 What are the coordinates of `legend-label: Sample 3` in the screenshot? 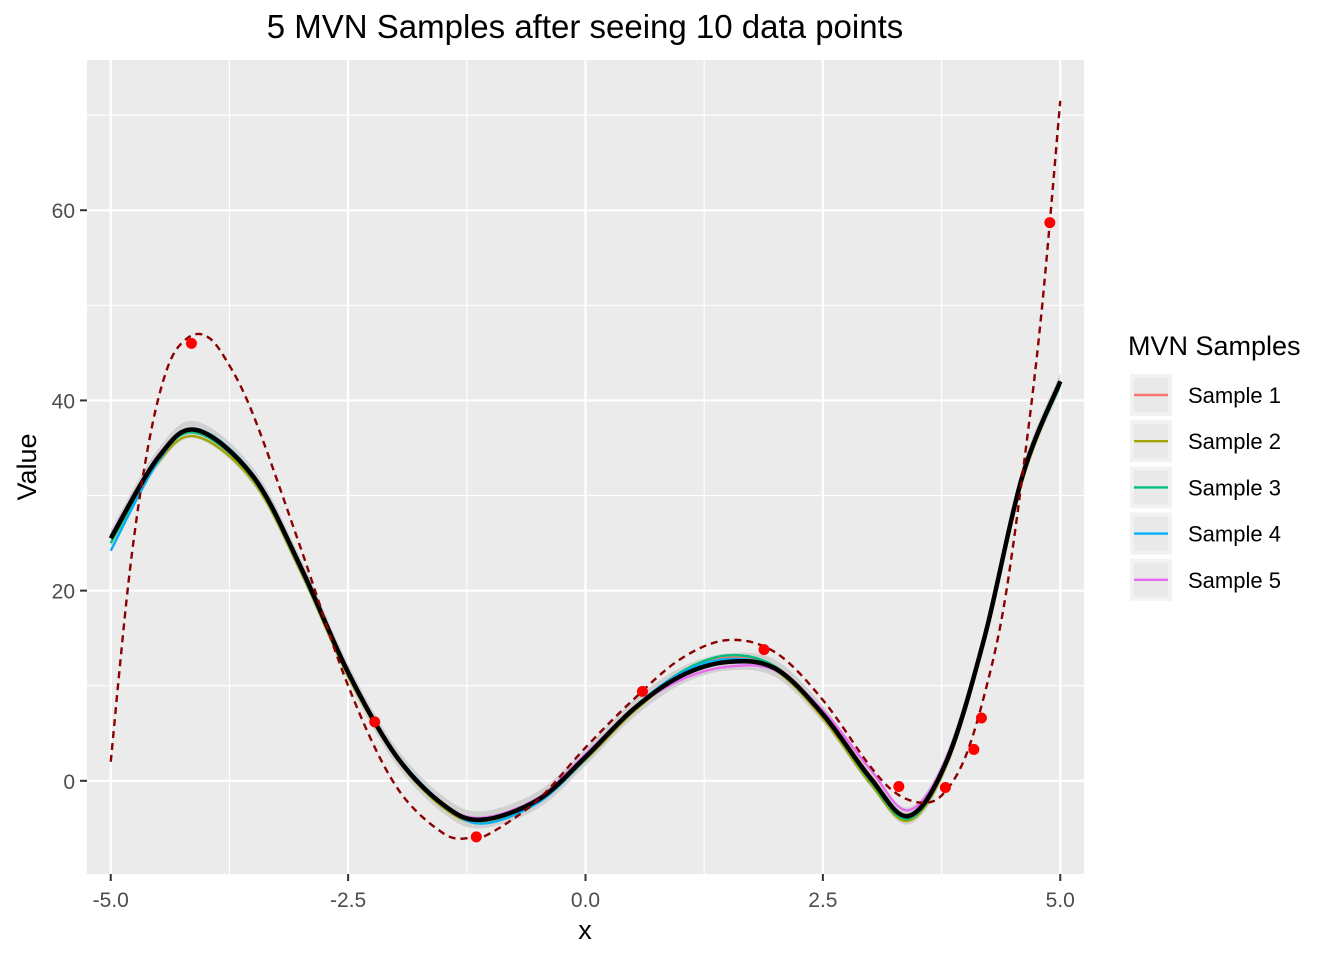 It's located at (1234, 487).